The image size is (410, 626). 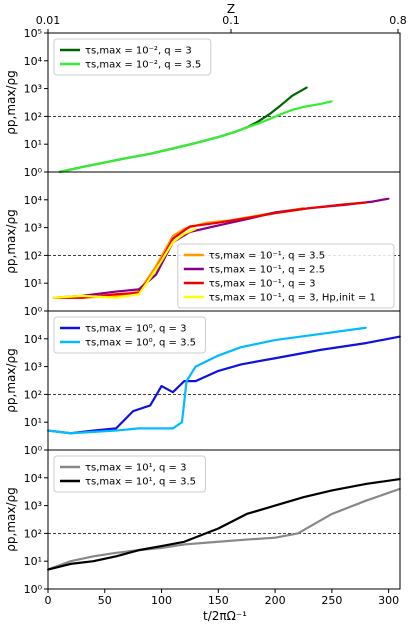 What do you see at coordinates (231, 20) in the screenshot?
I see `z-tick-label: 0.1` at bounding box center [231, 20].